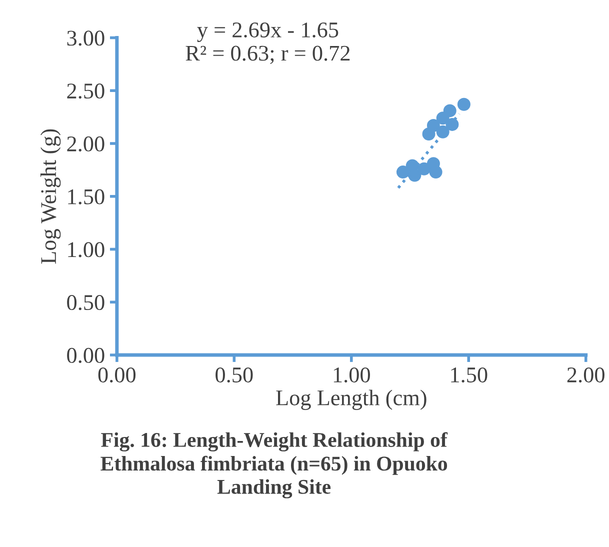 The height and width of the screenshot is (547, 609). What do you see at coordinates (50, 196) in the screenshot?
I see `y-axis-title: Log Weight (g)` at bounding box center [50, 196].